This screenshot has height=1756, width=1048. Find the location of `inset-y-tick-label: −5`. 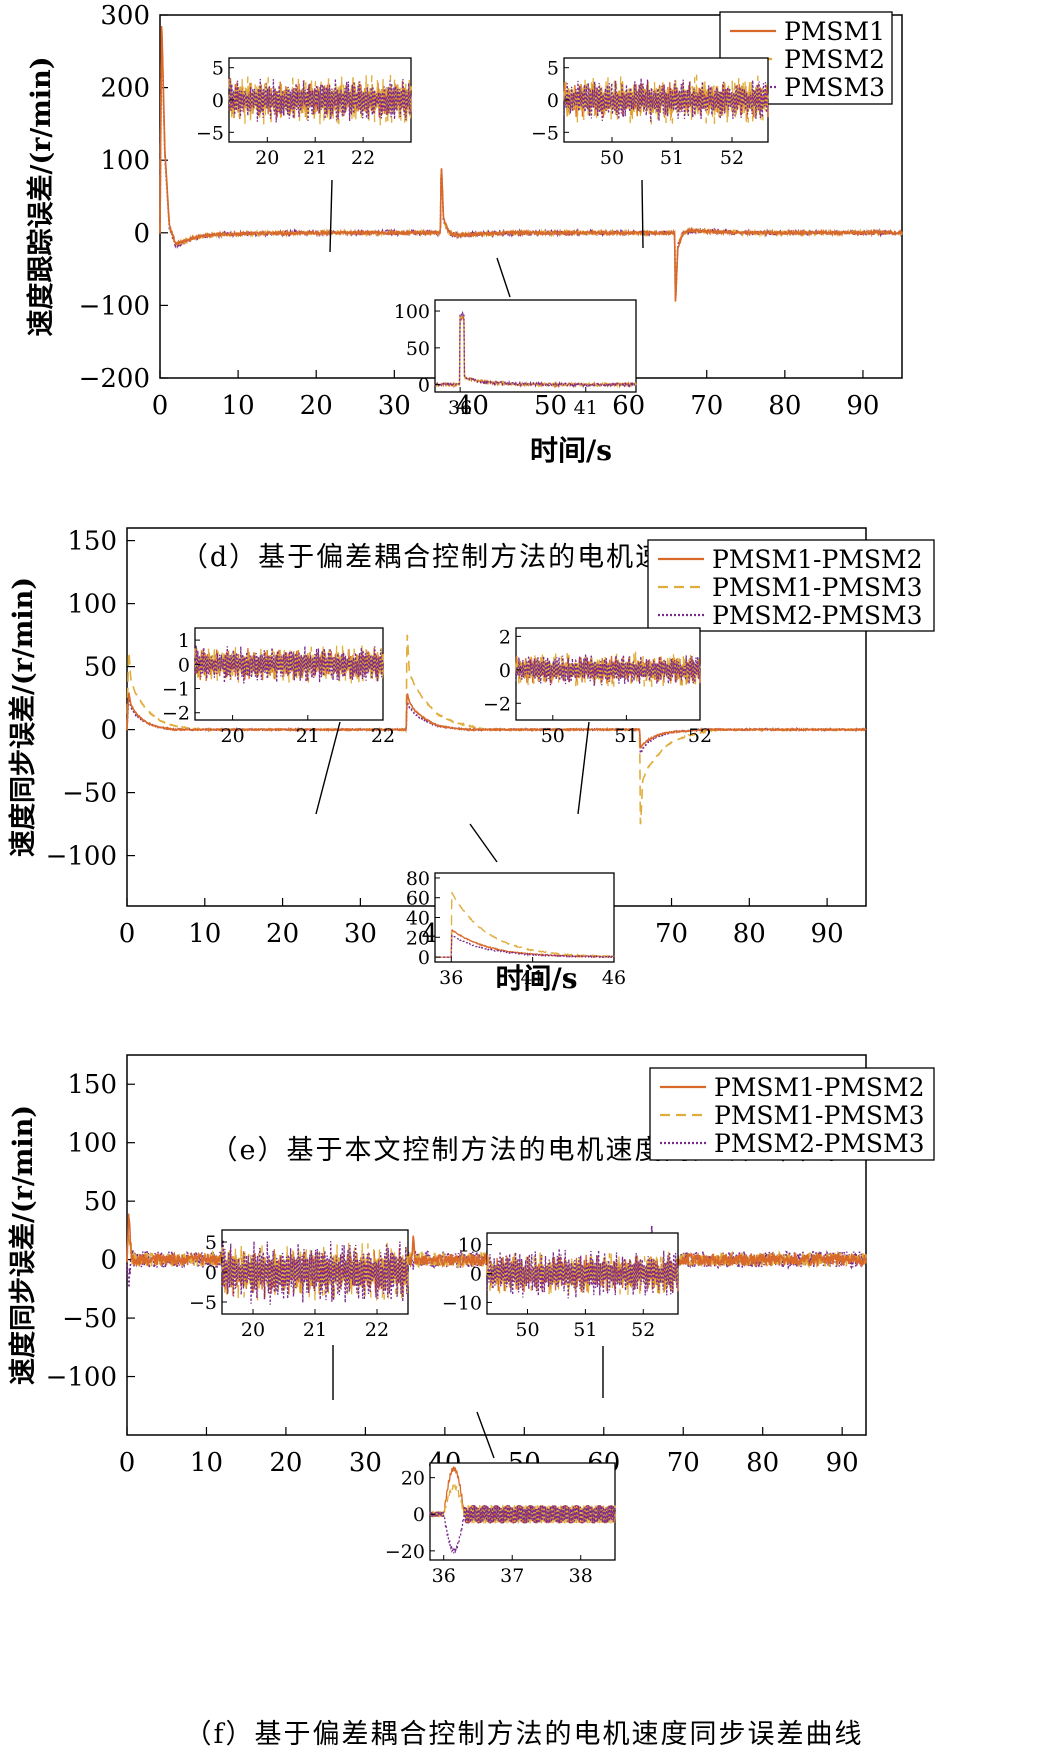

inset-y-tick-label: −5 is located at coordinates (203, 1303).